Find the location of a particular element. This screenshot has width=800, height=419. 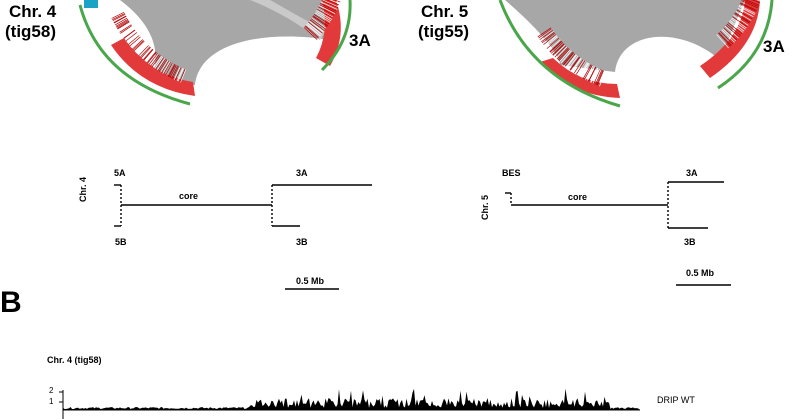

circos-left-right-ticks is located at coordinates (322, 20).